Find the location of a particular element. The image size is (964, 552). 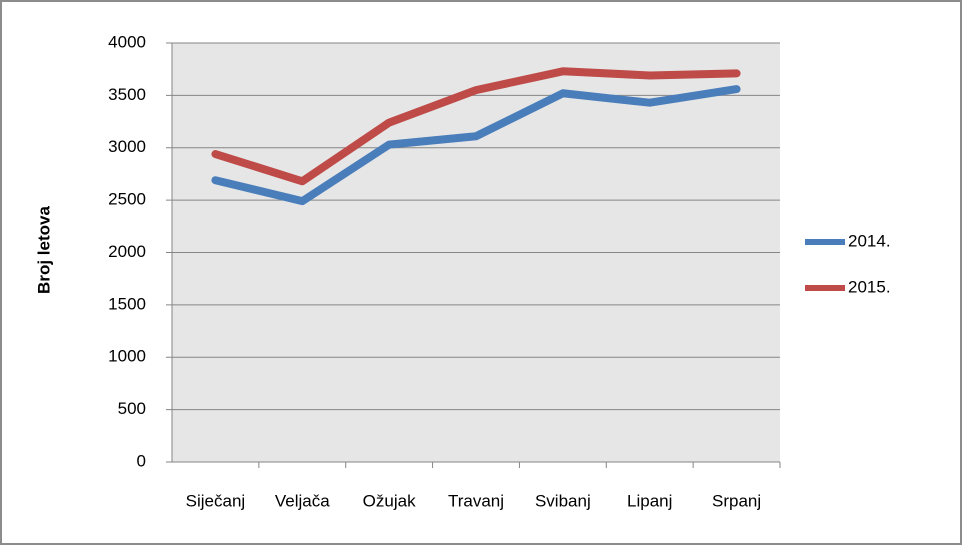

y-axis-label: Broj letova is located at coordinates (43, 250).